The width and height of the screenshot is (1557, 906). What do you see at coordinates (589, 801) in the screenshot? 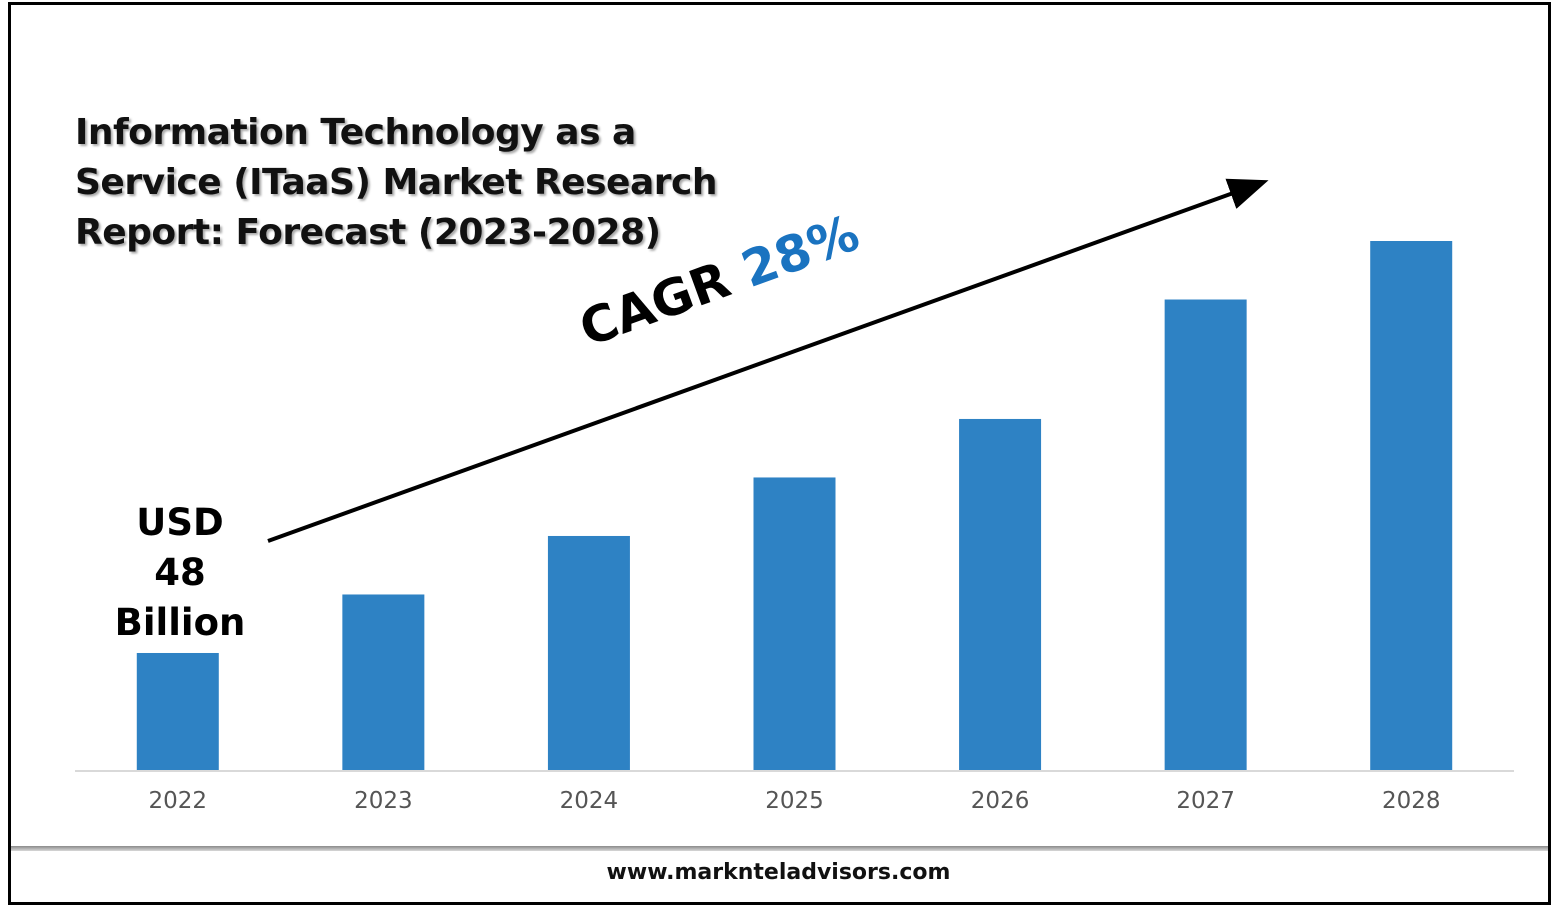
I see `x-tick-label: 2024` at bounding box center [589, 801].